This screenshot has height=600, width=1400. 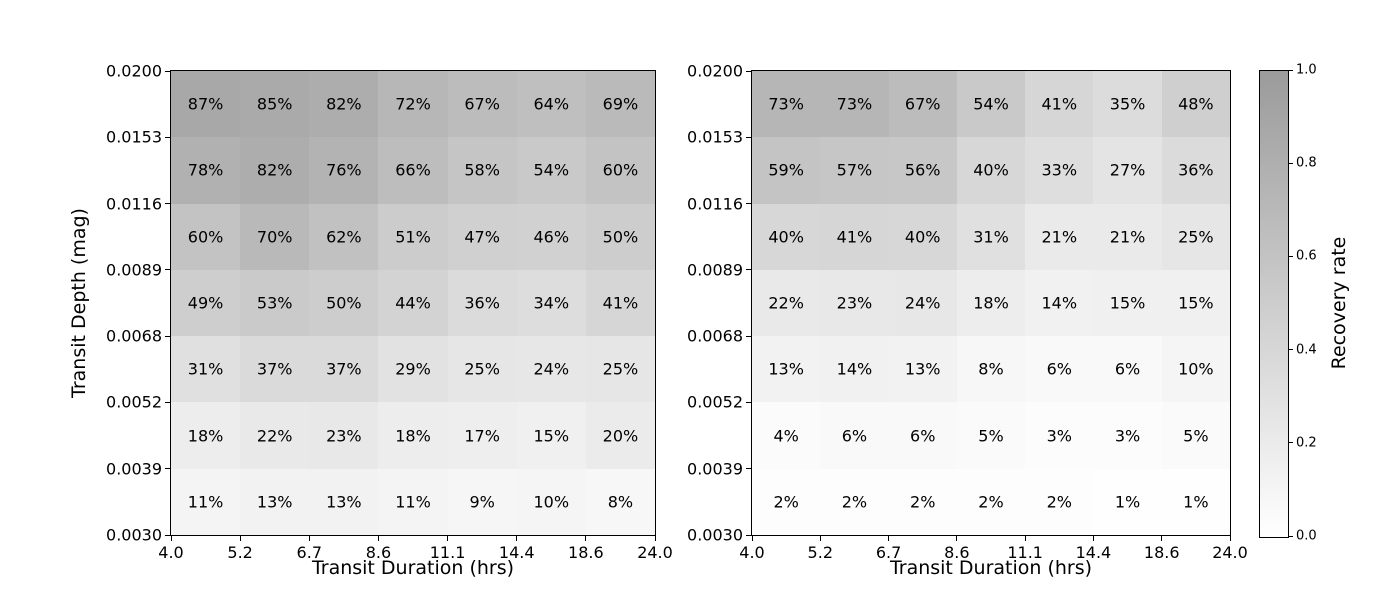 I want to click on cell-value-label: 41%, so click(x=620, y=303).